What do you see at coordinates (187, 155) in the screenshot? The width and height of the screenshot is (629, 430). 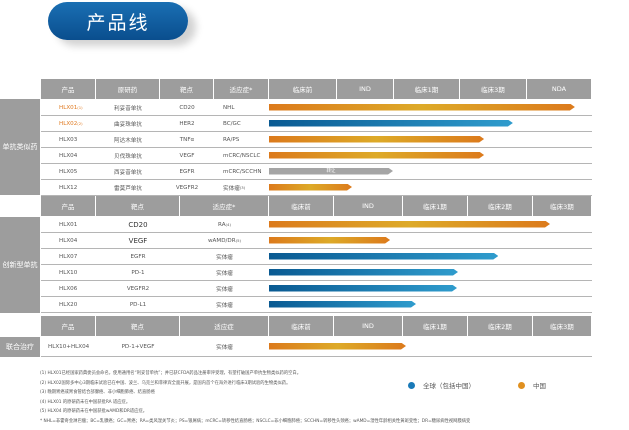 I see `target-text: VEGF` at bounding box center [187, 155].